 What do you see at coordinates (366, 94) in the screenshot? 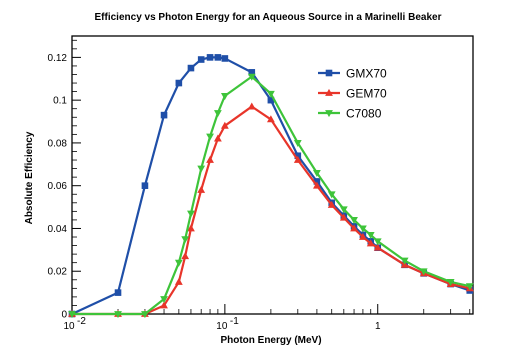
I see `legend-label: GEM70` at bounding box center [366, 94].